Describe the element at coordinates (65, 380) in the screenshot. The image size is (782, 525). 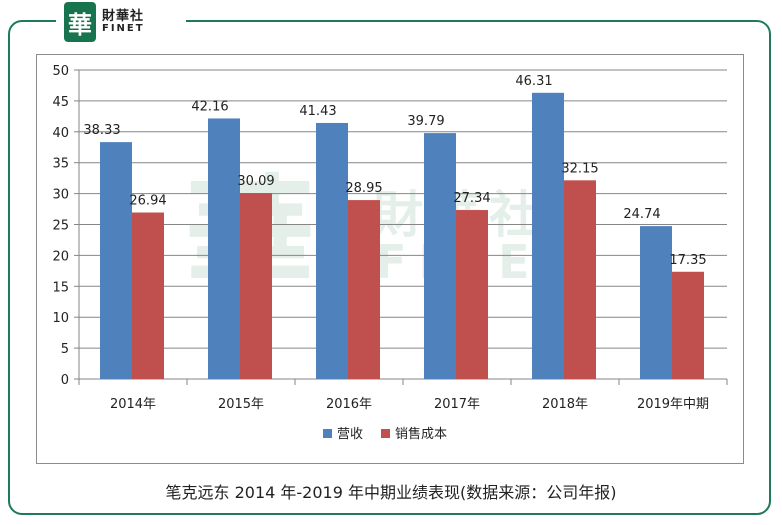
I see `y-tick-label: 0` at that location.